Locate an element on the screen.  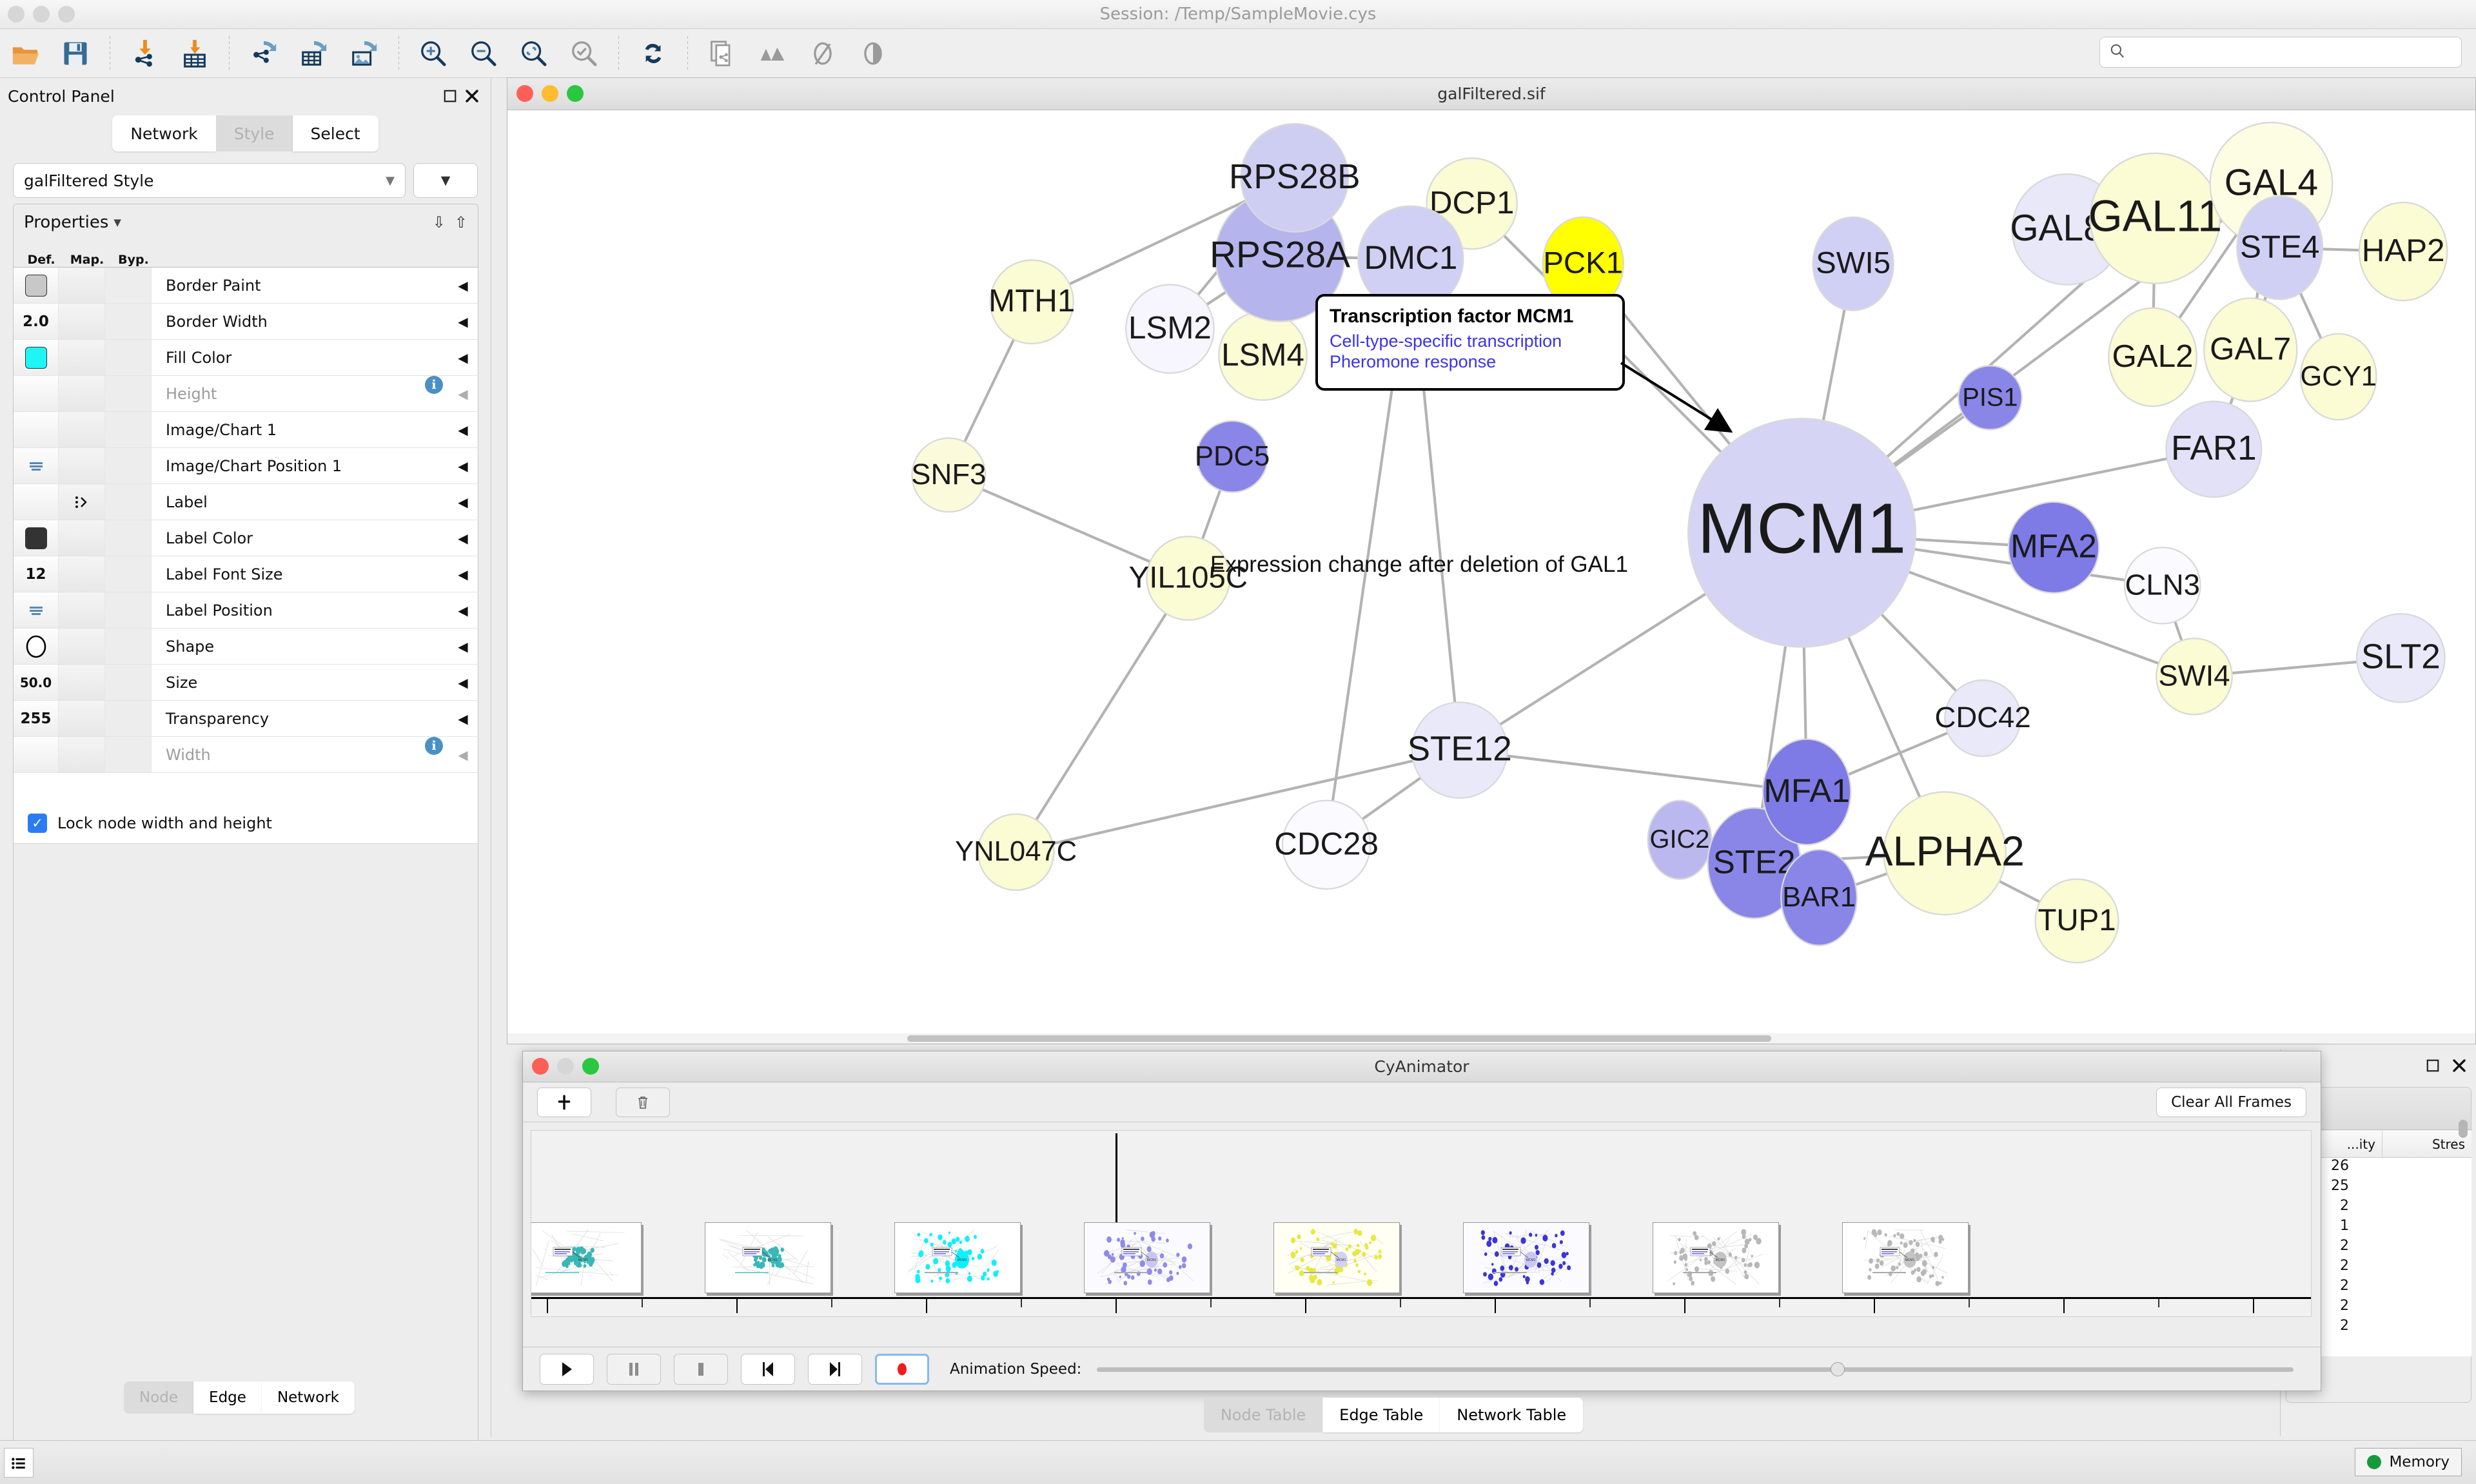
search-input is located at coordinates (2293, 52).